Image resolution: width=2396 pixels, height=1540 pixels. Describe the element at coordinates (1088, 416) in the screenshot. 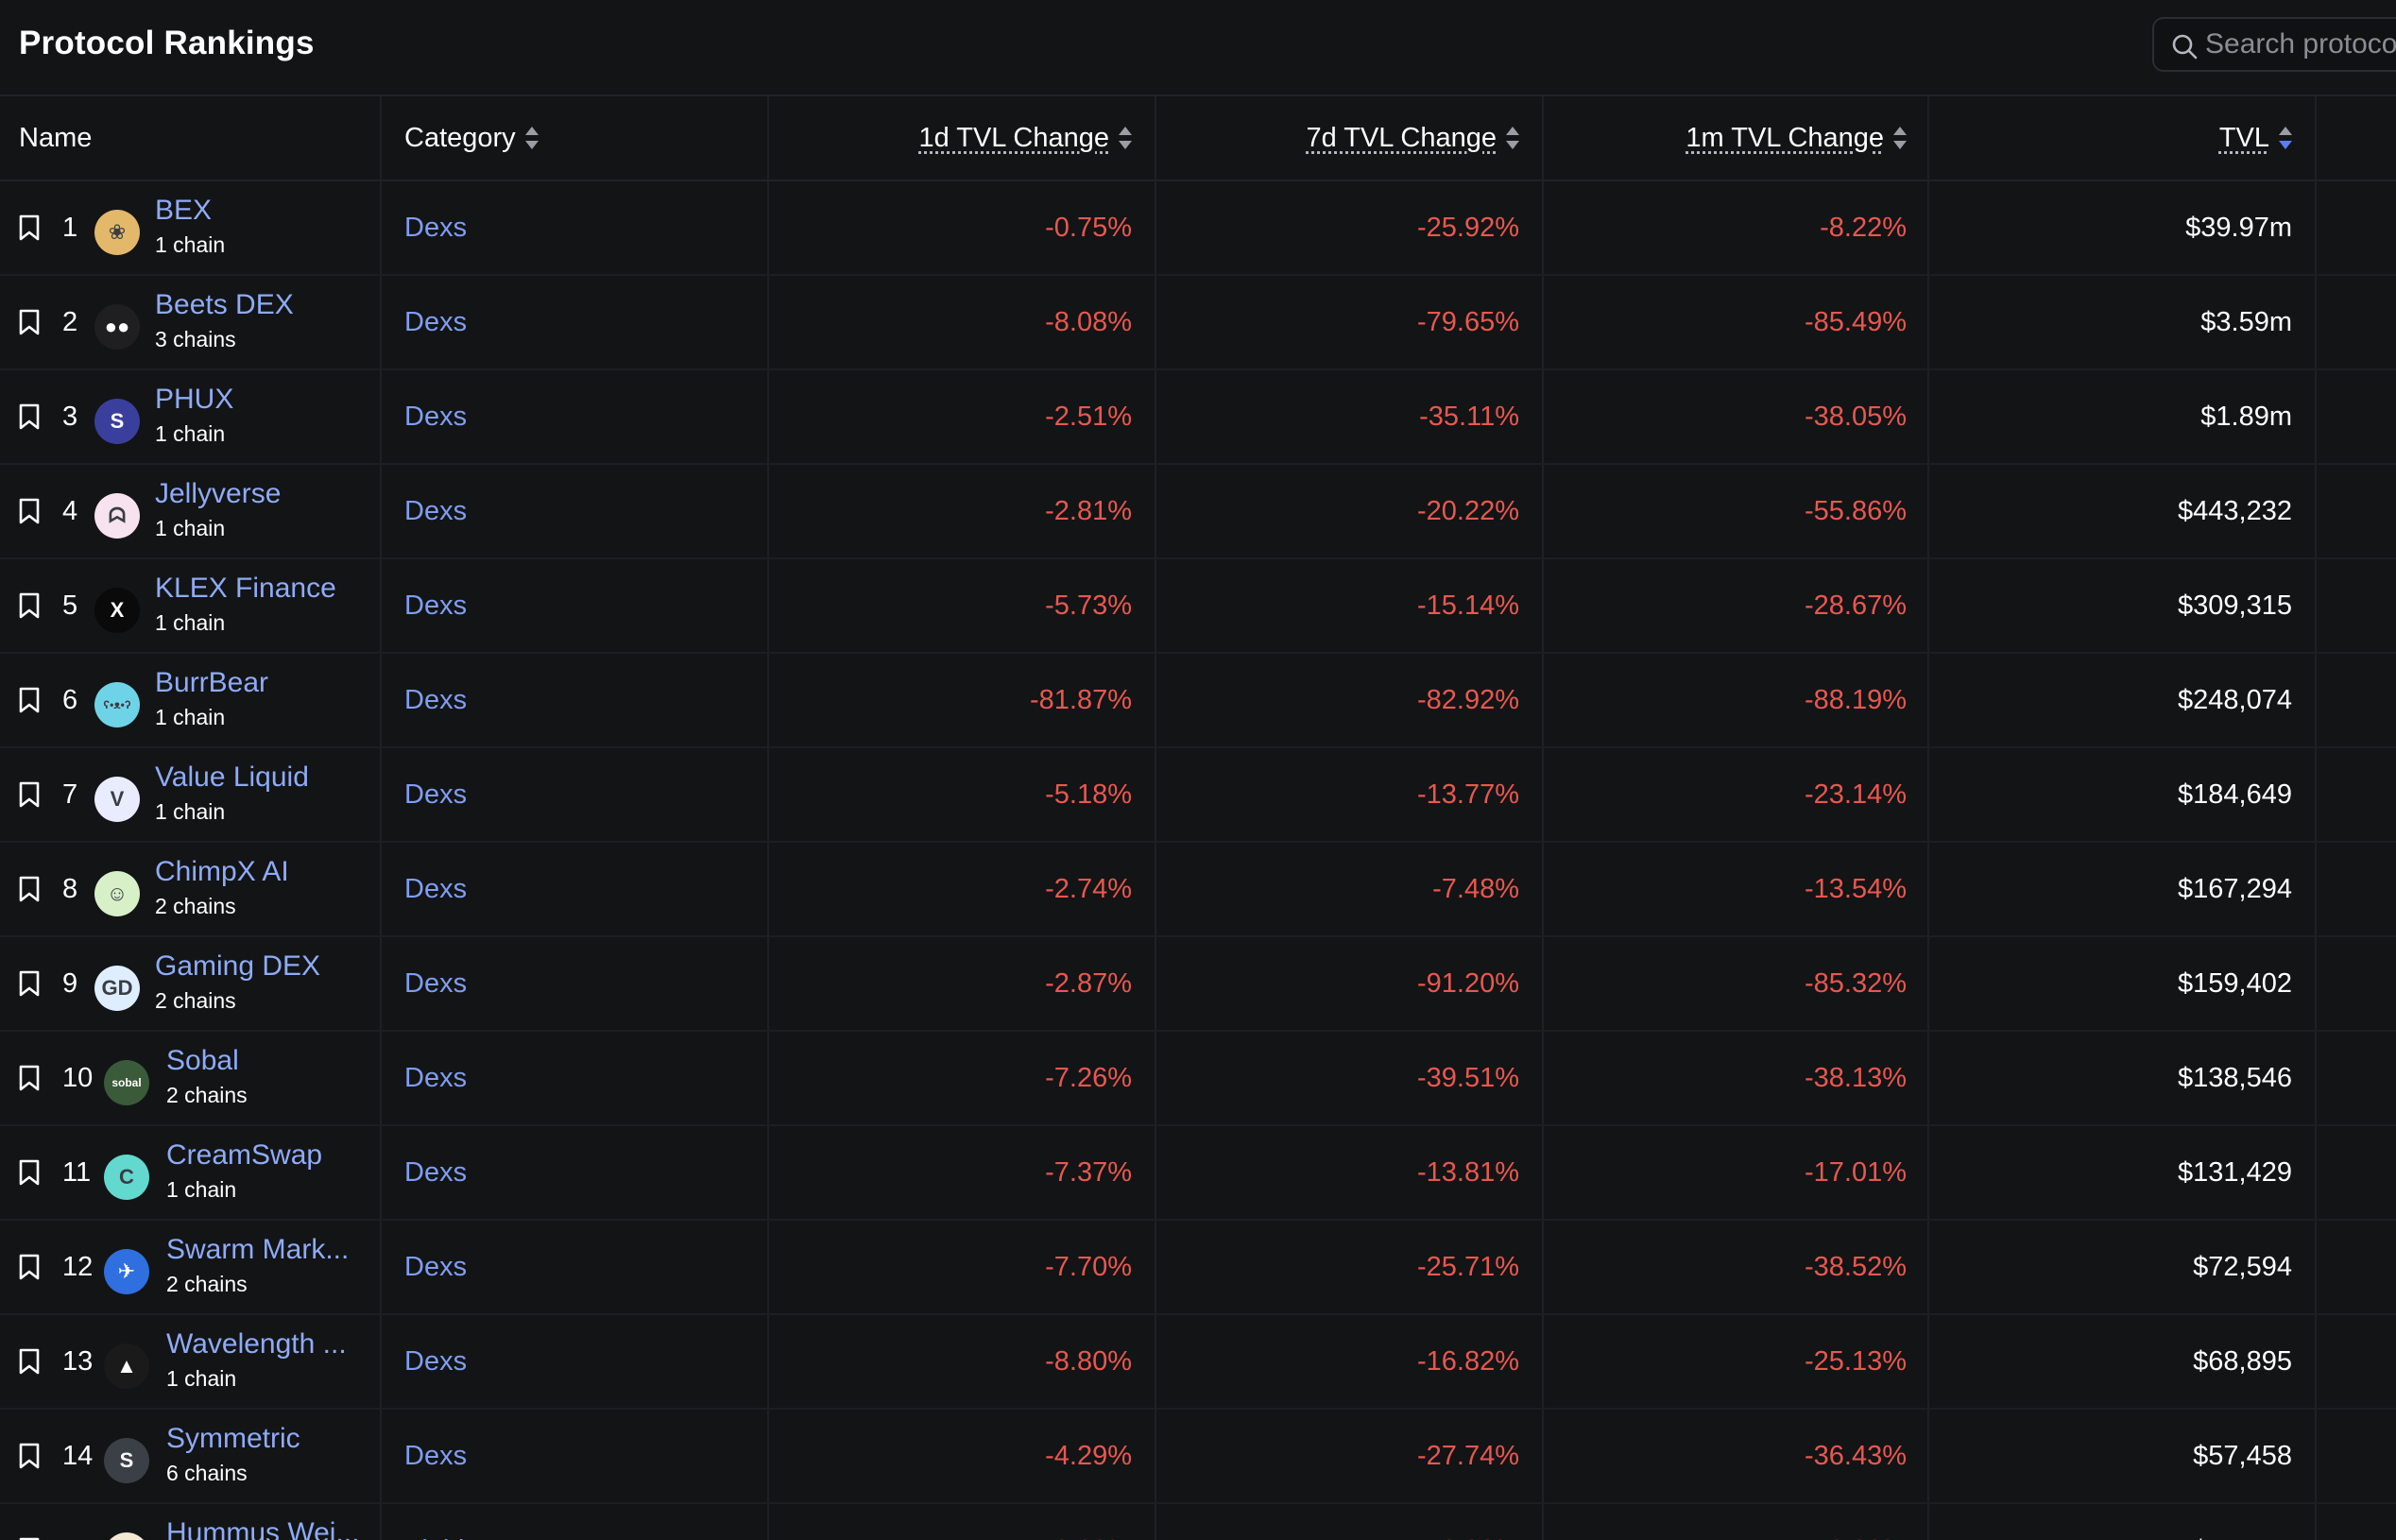

I see `change-1d-value: -2.51%` at that location.